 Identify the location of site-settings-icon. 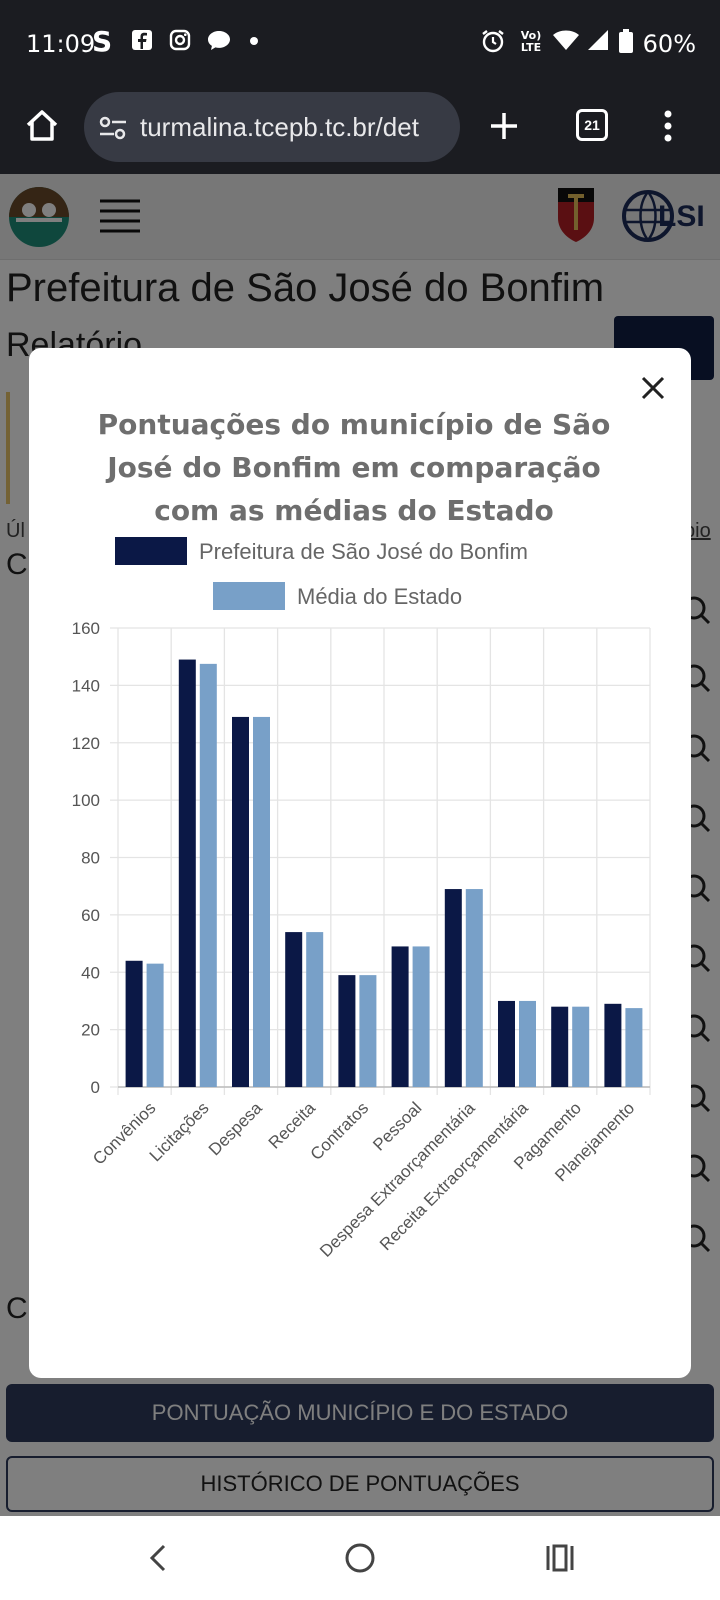
(113, 128).